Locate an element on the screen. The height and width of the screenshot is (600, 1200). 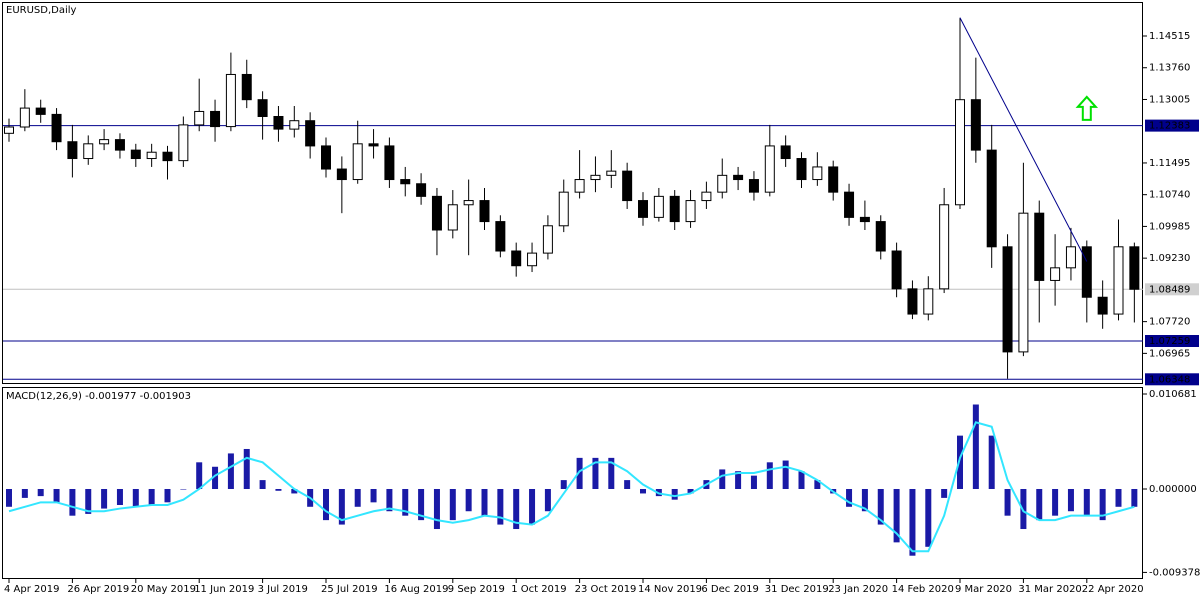
x-tick-label: 1 Oct 2019 is located at coordinates (538, 589).